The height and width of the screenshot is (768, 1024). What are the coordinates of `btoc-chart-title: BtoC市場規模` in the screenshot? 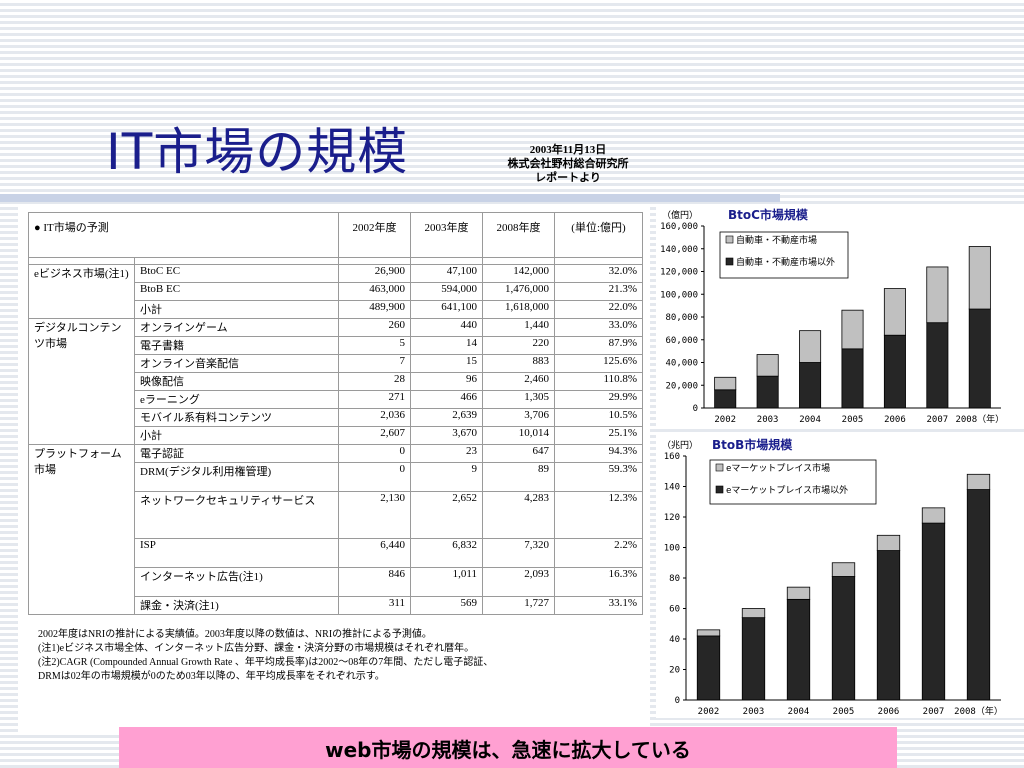 It's located at (768, 215).